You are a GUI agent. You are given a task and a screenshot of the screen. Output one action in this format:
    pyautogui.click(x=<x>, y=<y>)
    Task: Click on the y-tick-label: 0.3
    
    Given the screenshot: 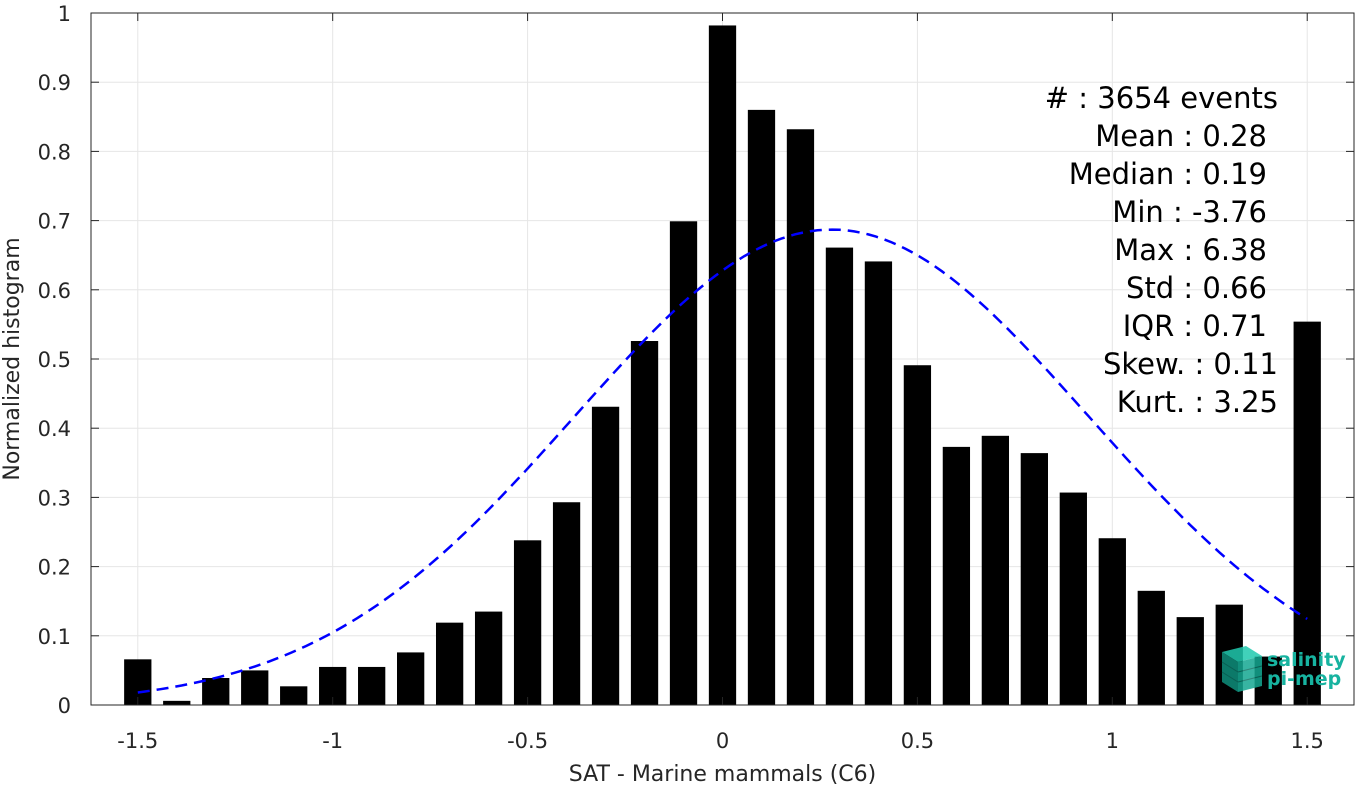 What is the action you would take?
    pyautogui.click(x=54, y=498)
    